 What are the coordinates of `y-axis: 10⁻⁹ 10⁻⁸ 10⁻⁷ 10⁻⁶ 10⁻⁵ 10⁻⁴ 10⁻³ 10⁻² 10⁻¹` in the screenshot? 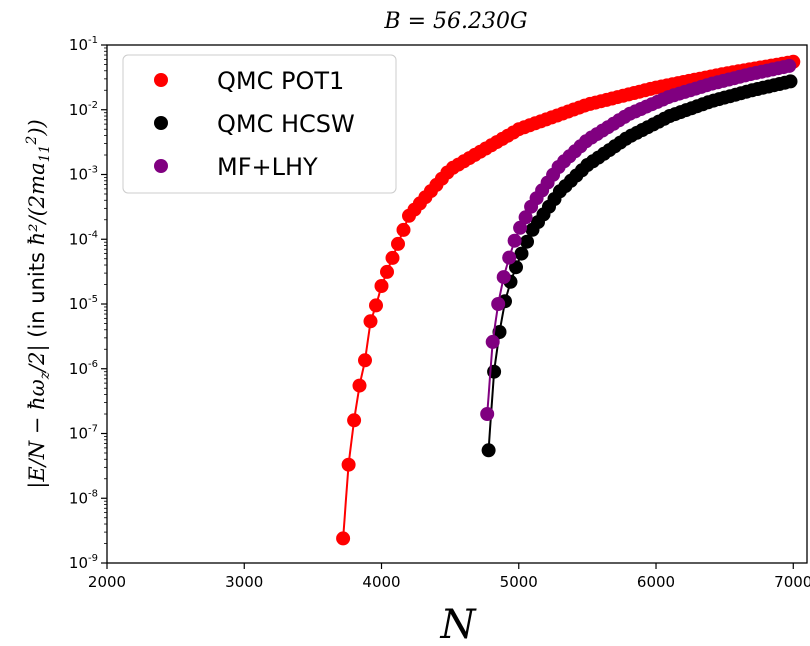 It's located at (88, 303).